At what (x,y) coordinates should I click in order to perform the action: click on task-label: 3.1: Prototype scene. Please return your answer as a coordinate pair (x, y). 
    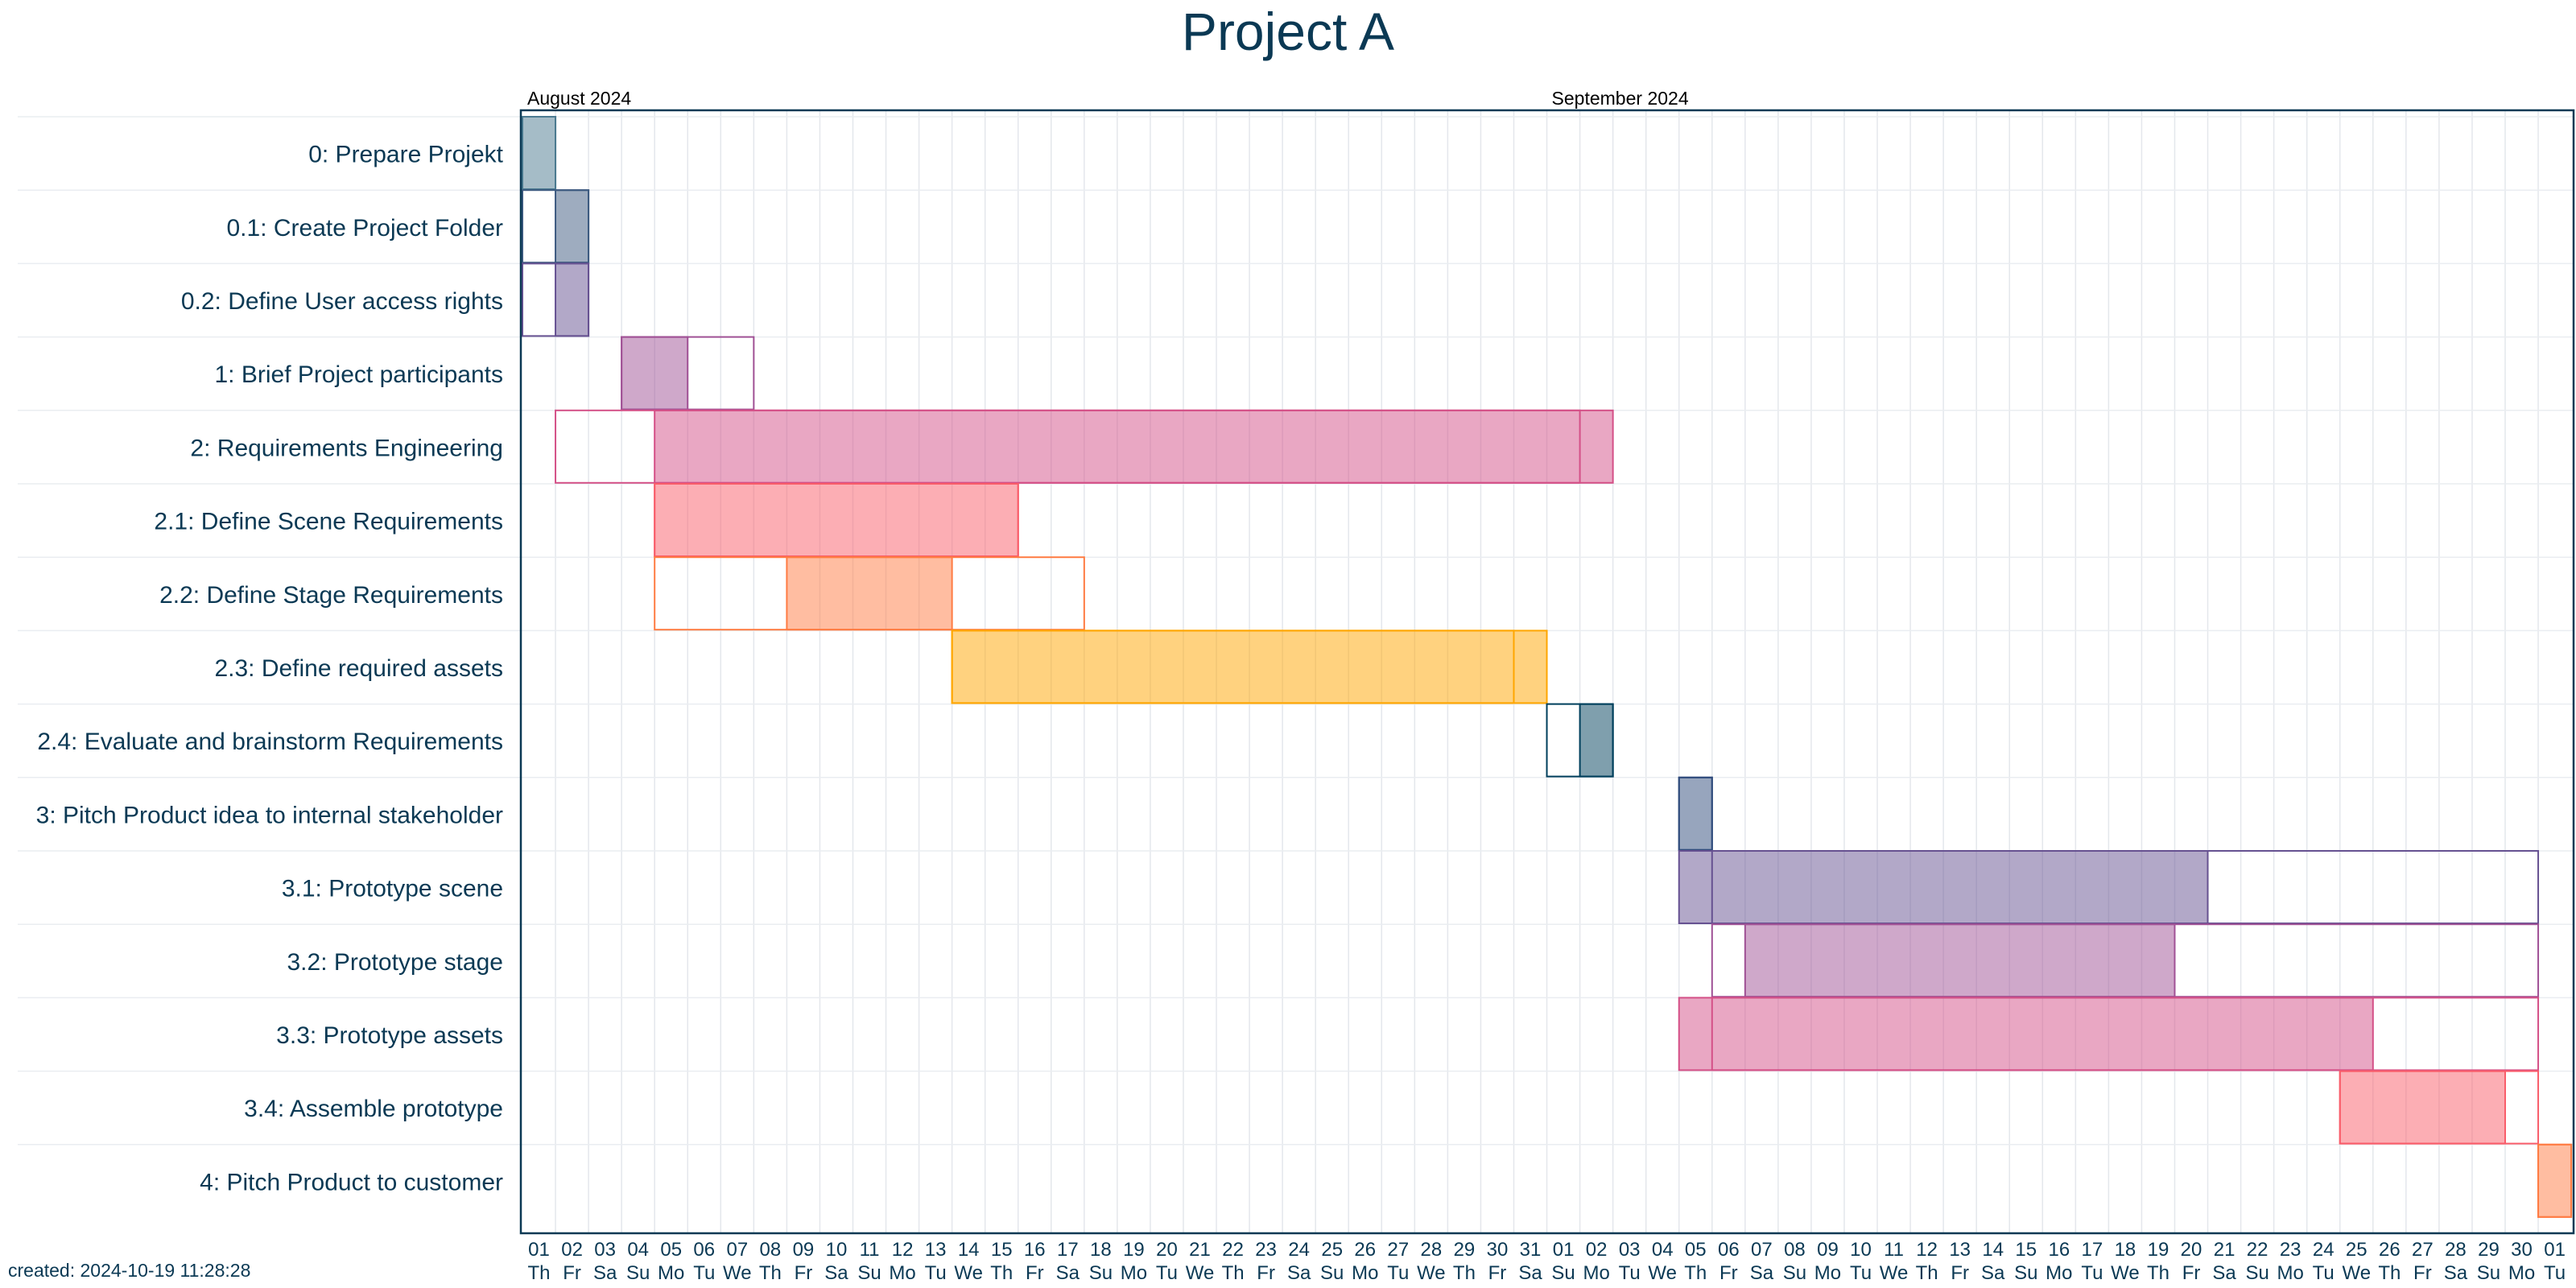
    Looking at the image, I should click on (392, 889).